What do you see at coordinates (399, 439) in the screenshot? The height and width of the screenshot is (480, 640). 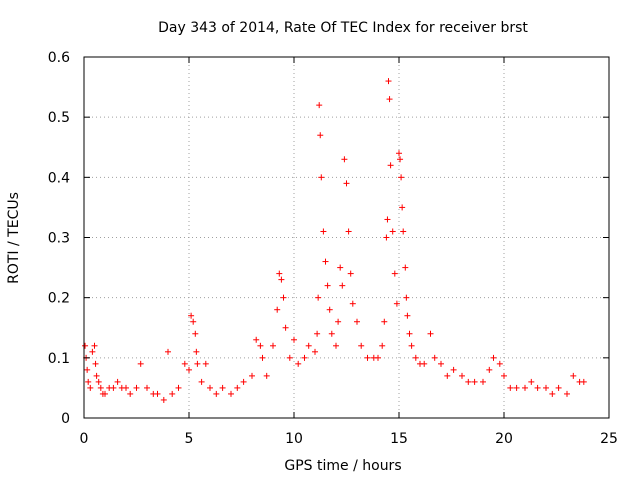 I see `x-tick-label: 15` at bounding box center [399, 439].